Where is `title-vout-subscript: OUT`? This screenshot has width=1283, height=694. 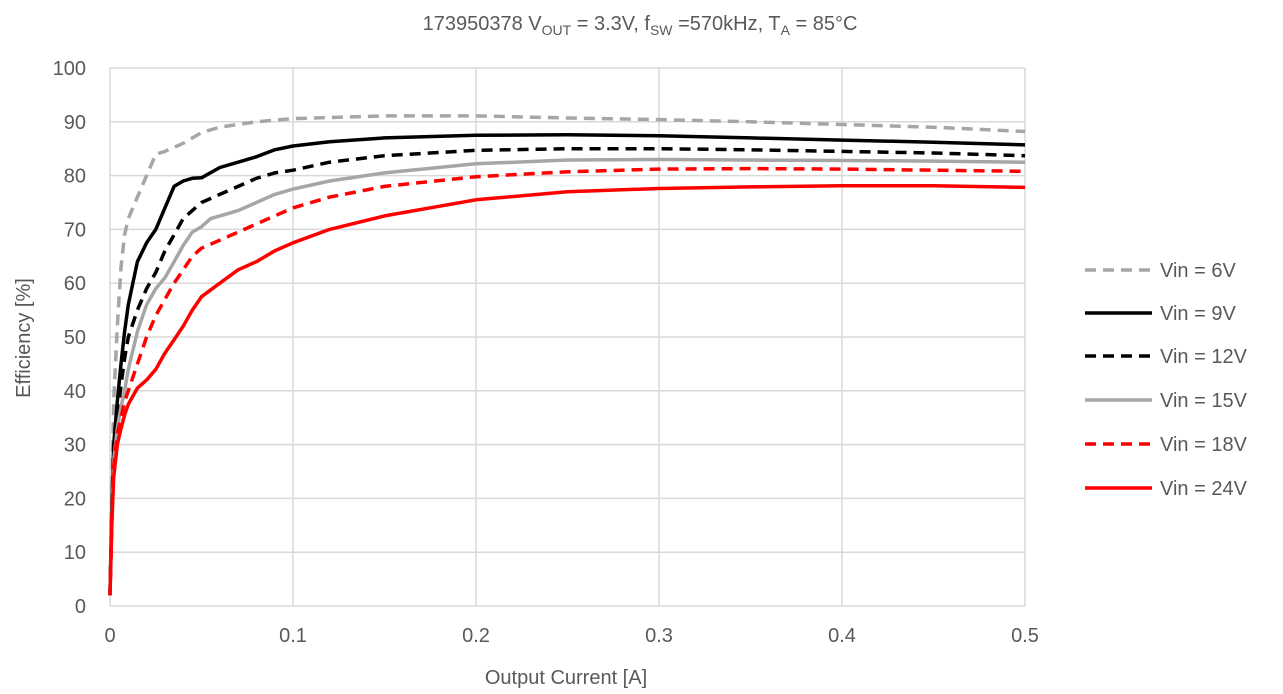
title-vout-subscript: OUT is located at coordinates (557, 30).